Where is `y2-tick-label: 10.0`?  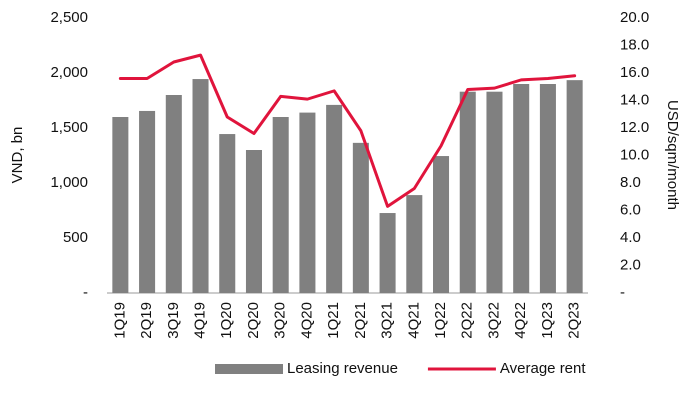
y2-tick-label: 10.0 is located at coordinates (634, 154).